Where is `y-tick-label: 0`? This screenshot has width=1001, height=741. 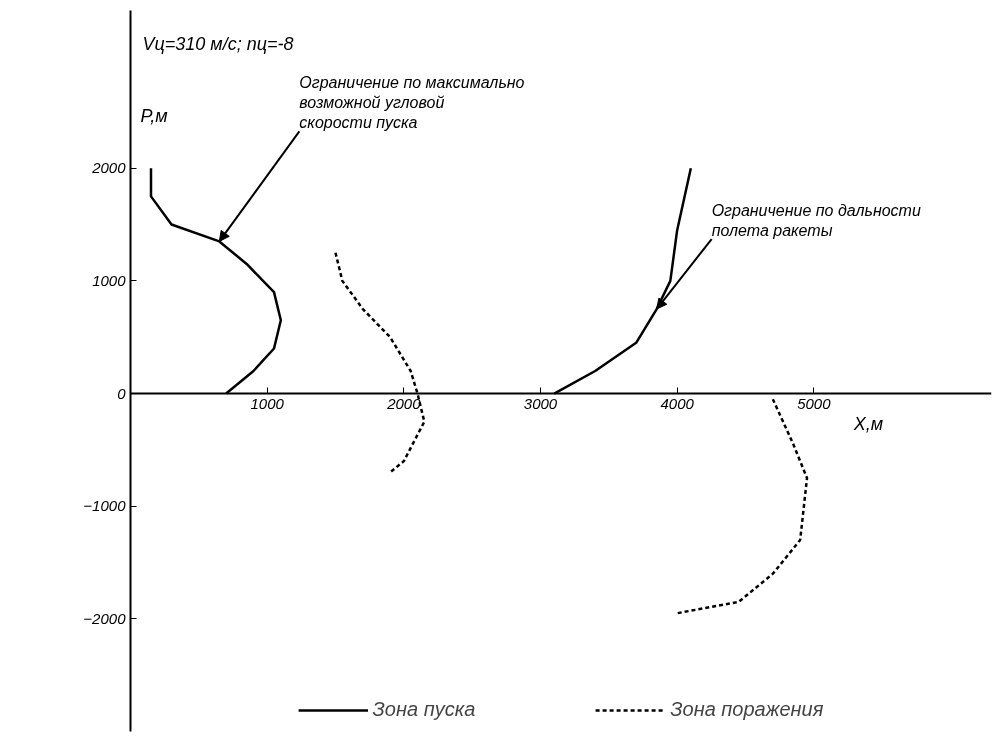 y-tick-label: 0 is located at coordinates (122, 393).